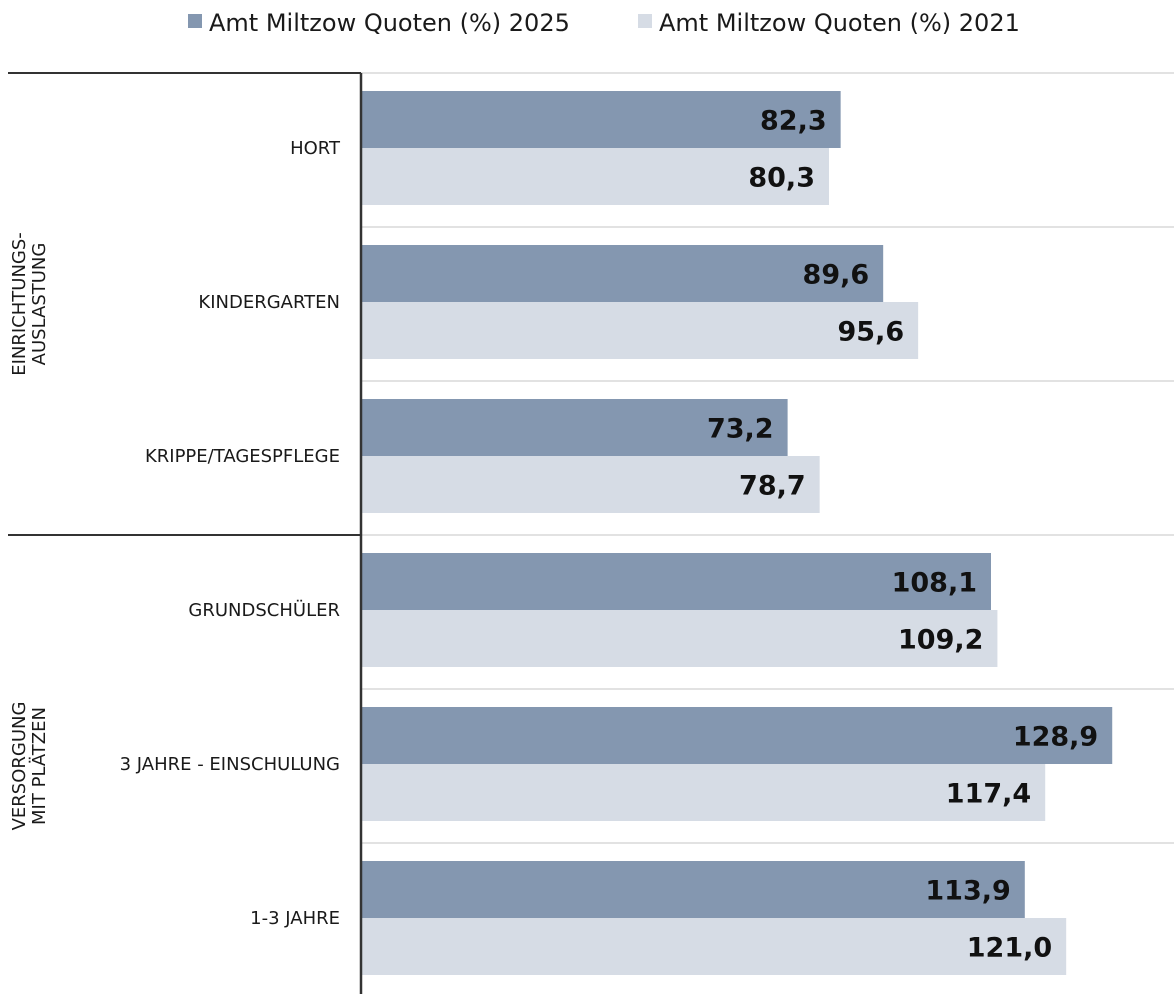 This screenshot has height=994, width=1174. What do you see at coordinates (940, 640) in the screenshot?
I see `value-label: 109,2` at bounding box center [940, 640].